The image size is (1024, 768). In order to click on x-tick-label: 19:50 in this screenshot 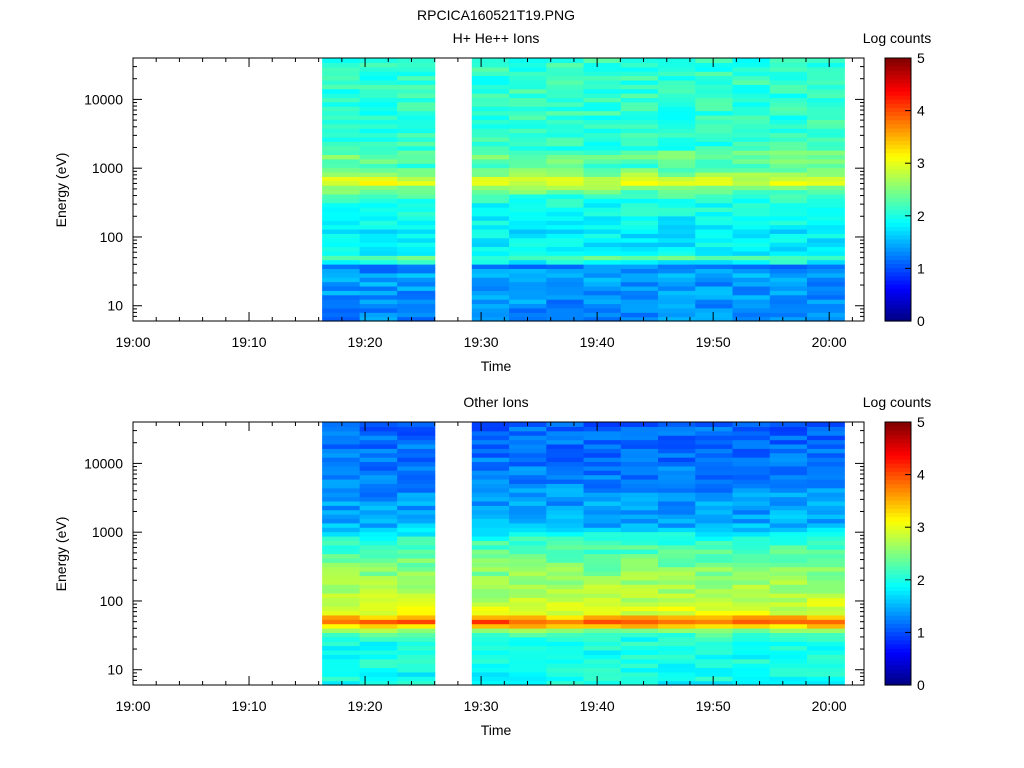, I will do `click(713, 706)`.